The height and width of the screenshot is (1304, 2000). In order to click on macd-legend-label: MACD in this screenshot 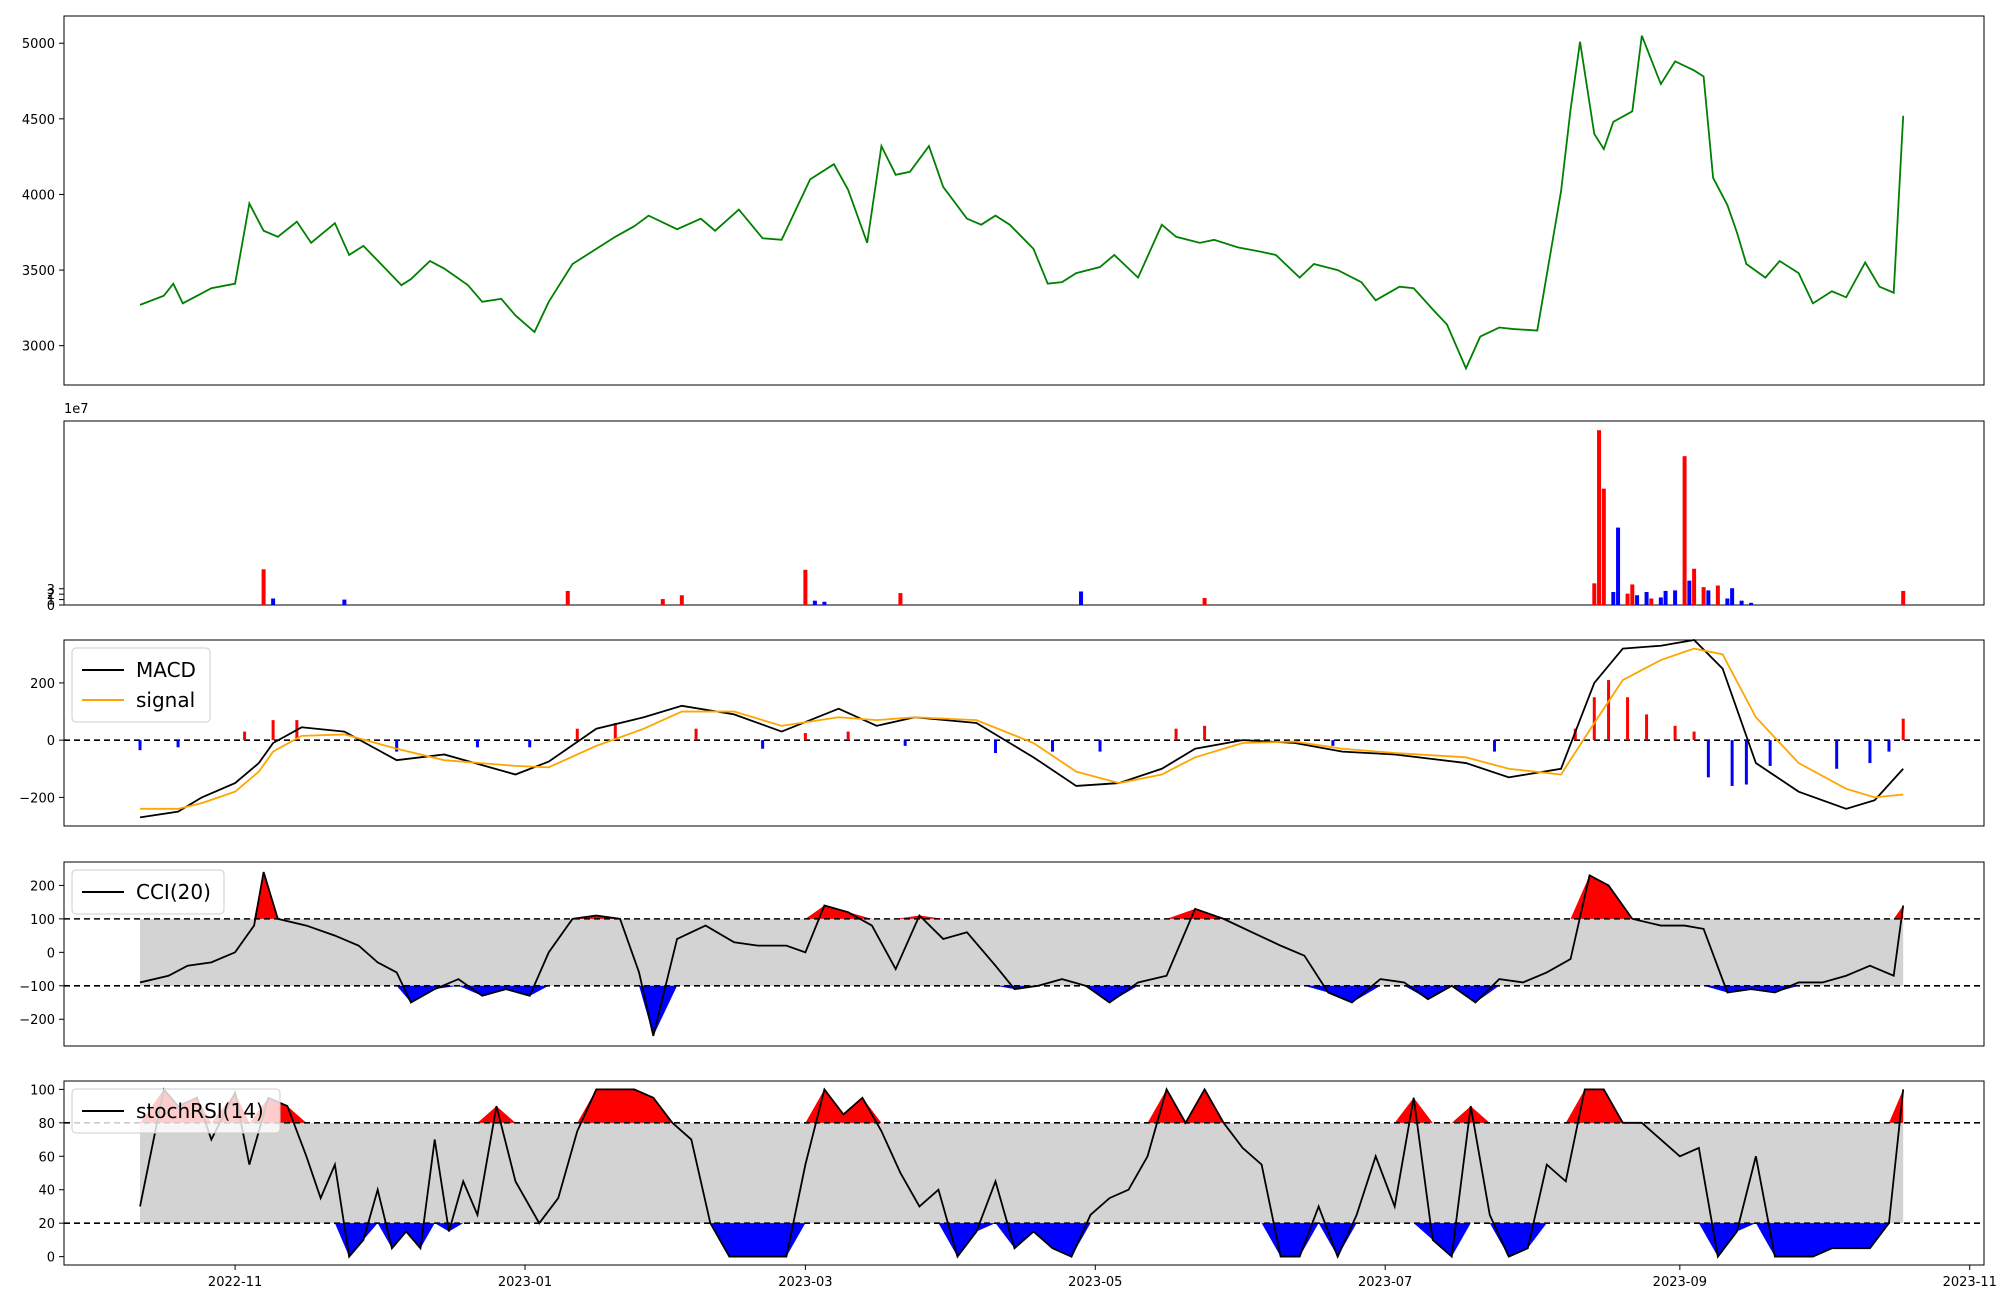, I will do `click(166, 670)`.